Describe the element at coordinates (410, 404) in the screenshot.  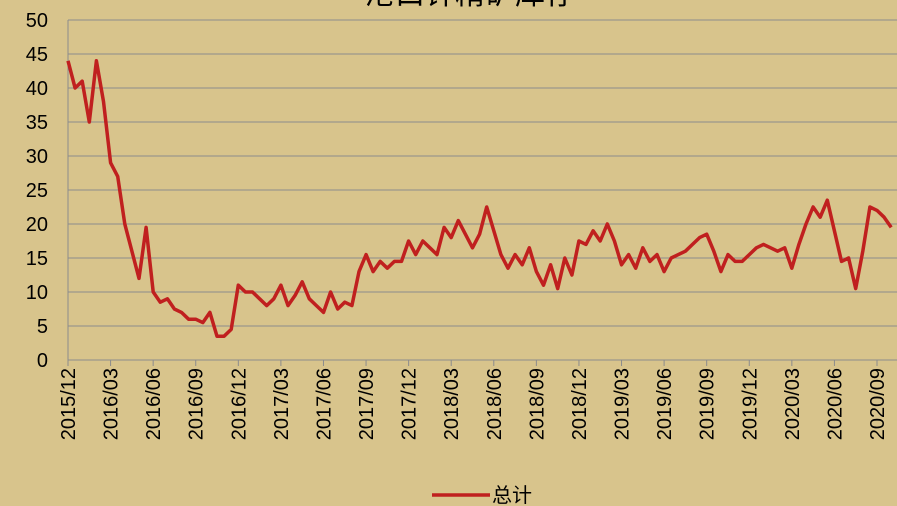
I see `x-tick-label: 2017/12` at that location.